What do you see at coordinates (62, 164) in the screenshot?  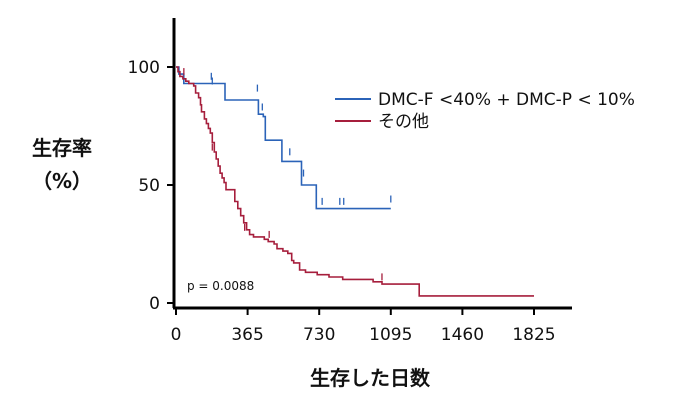 I see `y-axis-title: 生存率 （%）` at bounding box center [62, 164].